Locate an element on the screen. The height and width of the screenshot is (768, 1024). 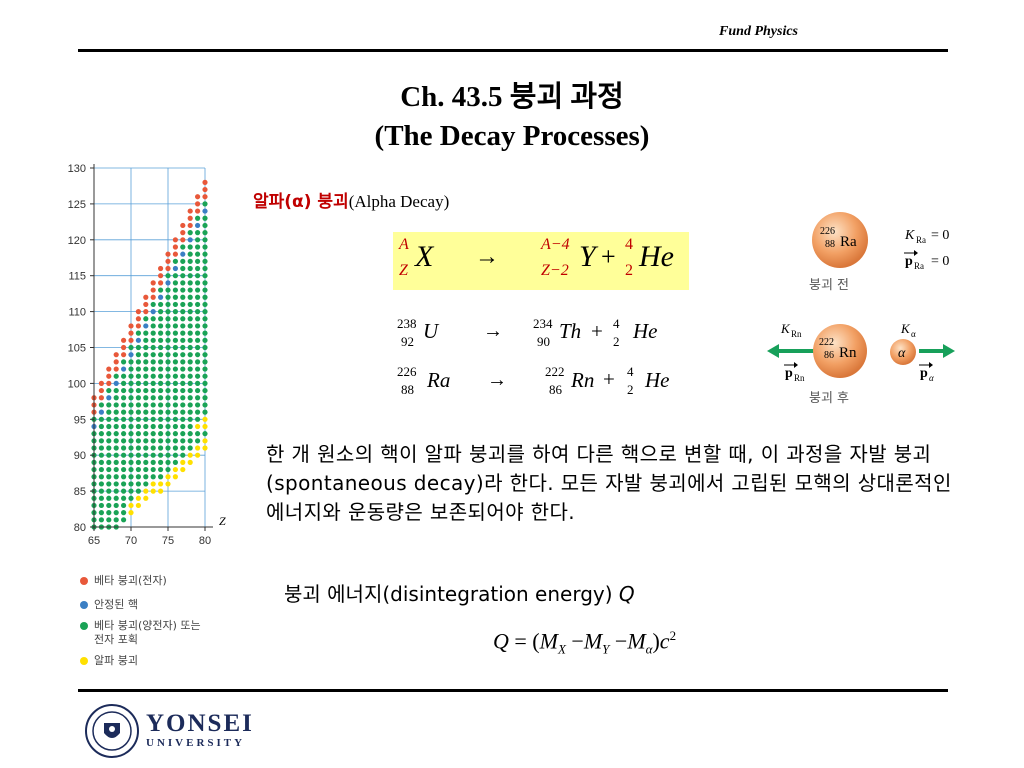
legend-marker is located at coordinates (84, 581).